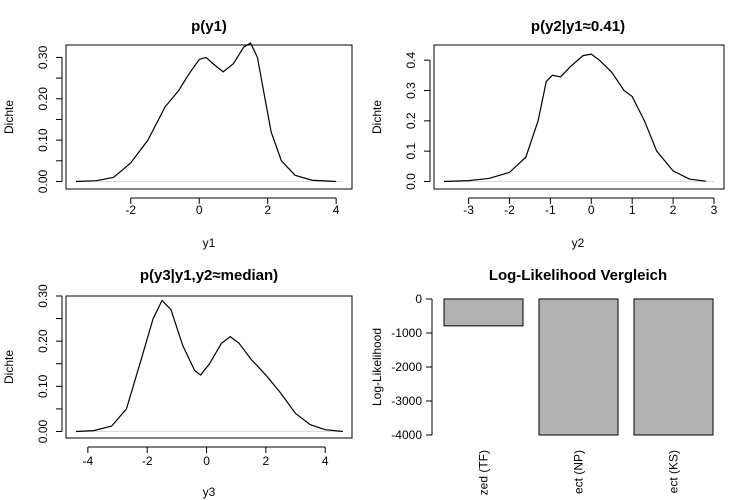  Describe the element at coordinates (578, 275) in the screenshot. I see `chart-title: Log-Likelihood Vergleich` at that location.